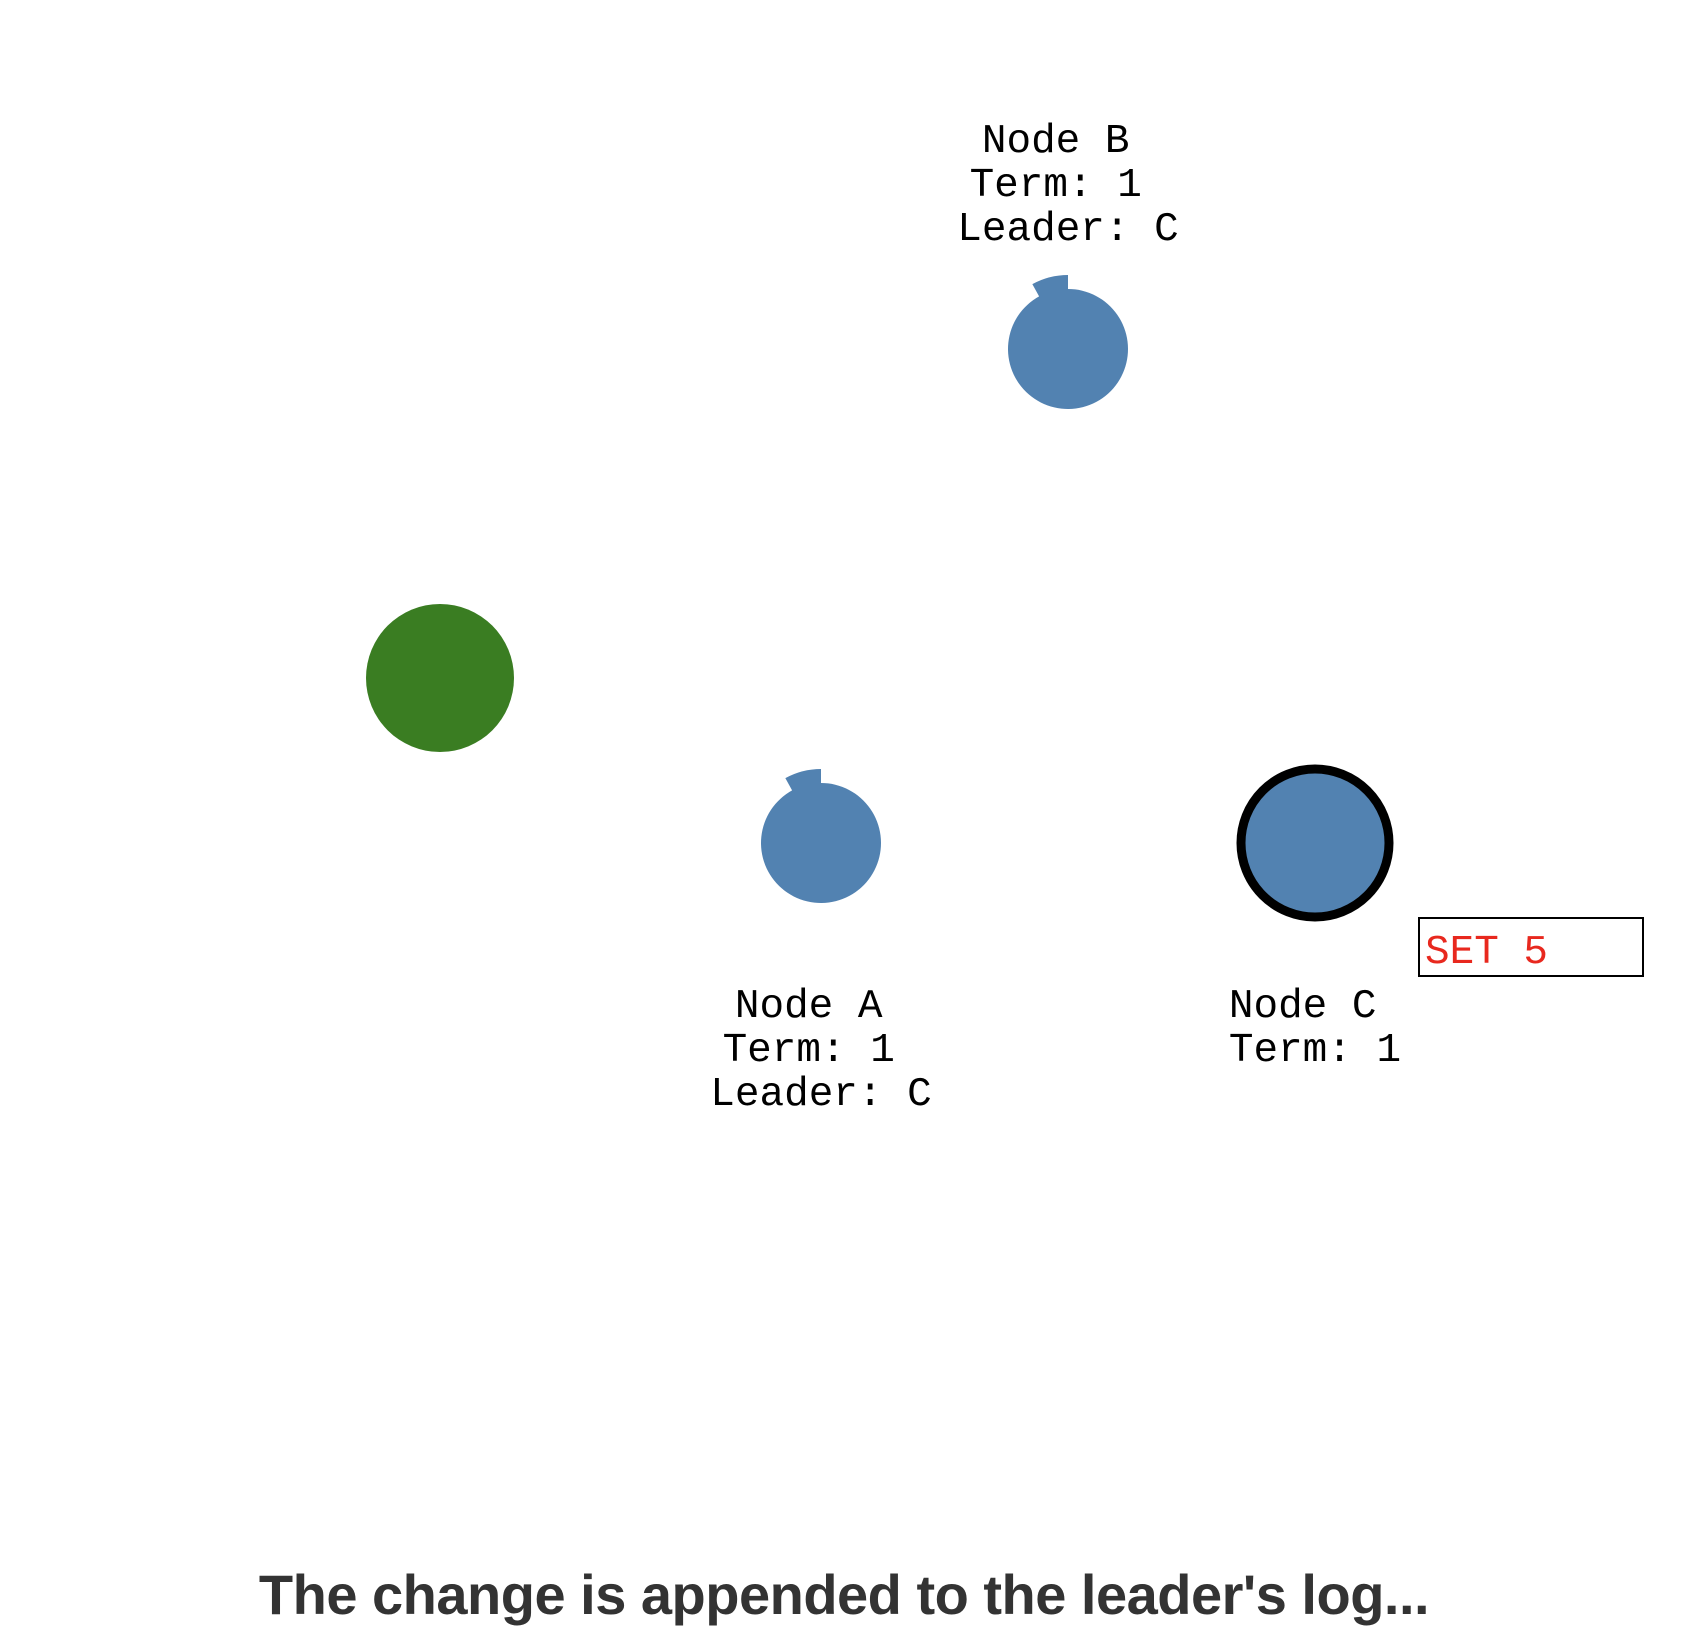 Image resolution: width=1688 pixels, height=1630 pixels. I want to click on node-a-leader: Leader: C, so click(820, 1095).